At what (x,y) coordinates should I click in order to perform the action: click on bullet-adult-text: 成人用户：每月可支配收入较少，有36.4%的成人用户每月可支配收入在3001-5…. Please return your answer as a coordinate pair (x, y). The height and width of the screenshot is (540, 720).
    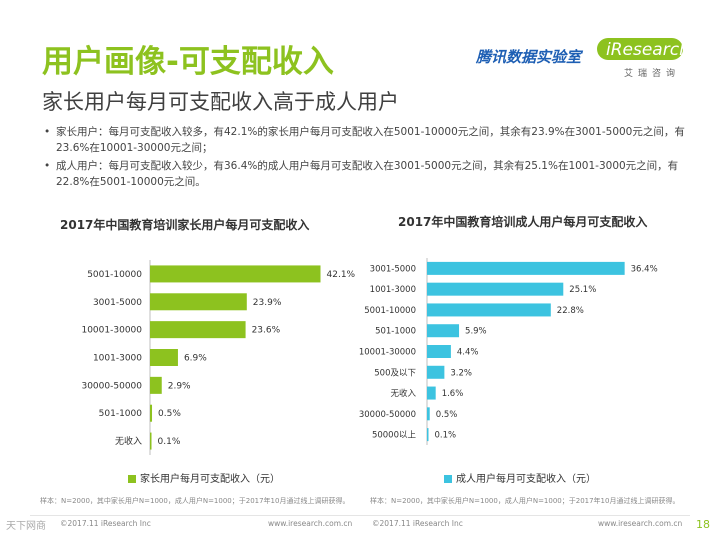
    Looking at the image, I should click on (367, 174).